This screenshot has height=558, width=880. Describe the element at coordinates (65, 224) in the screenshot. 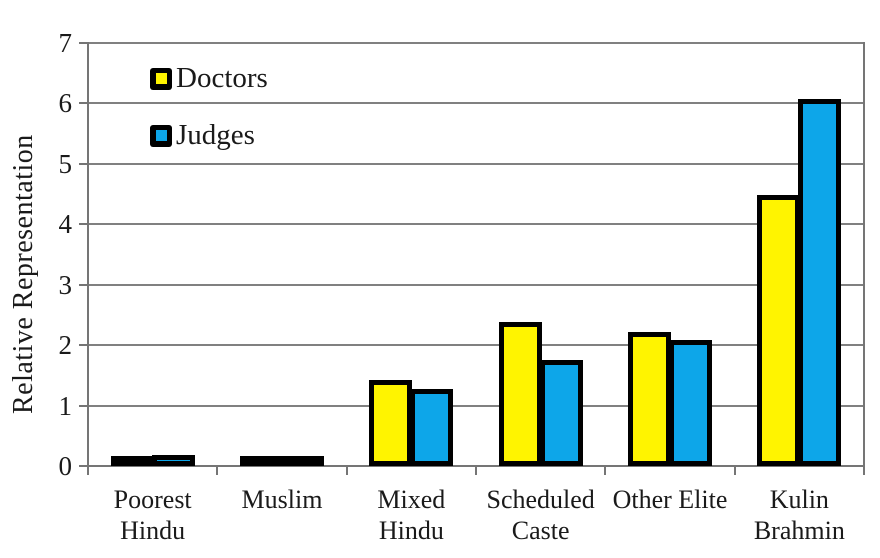

I see `y-tick-label-4: 4` at that location.